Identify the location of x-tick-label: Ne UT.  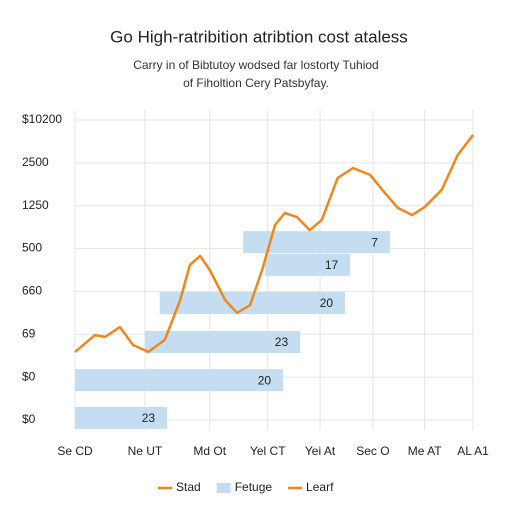
(145, 451).